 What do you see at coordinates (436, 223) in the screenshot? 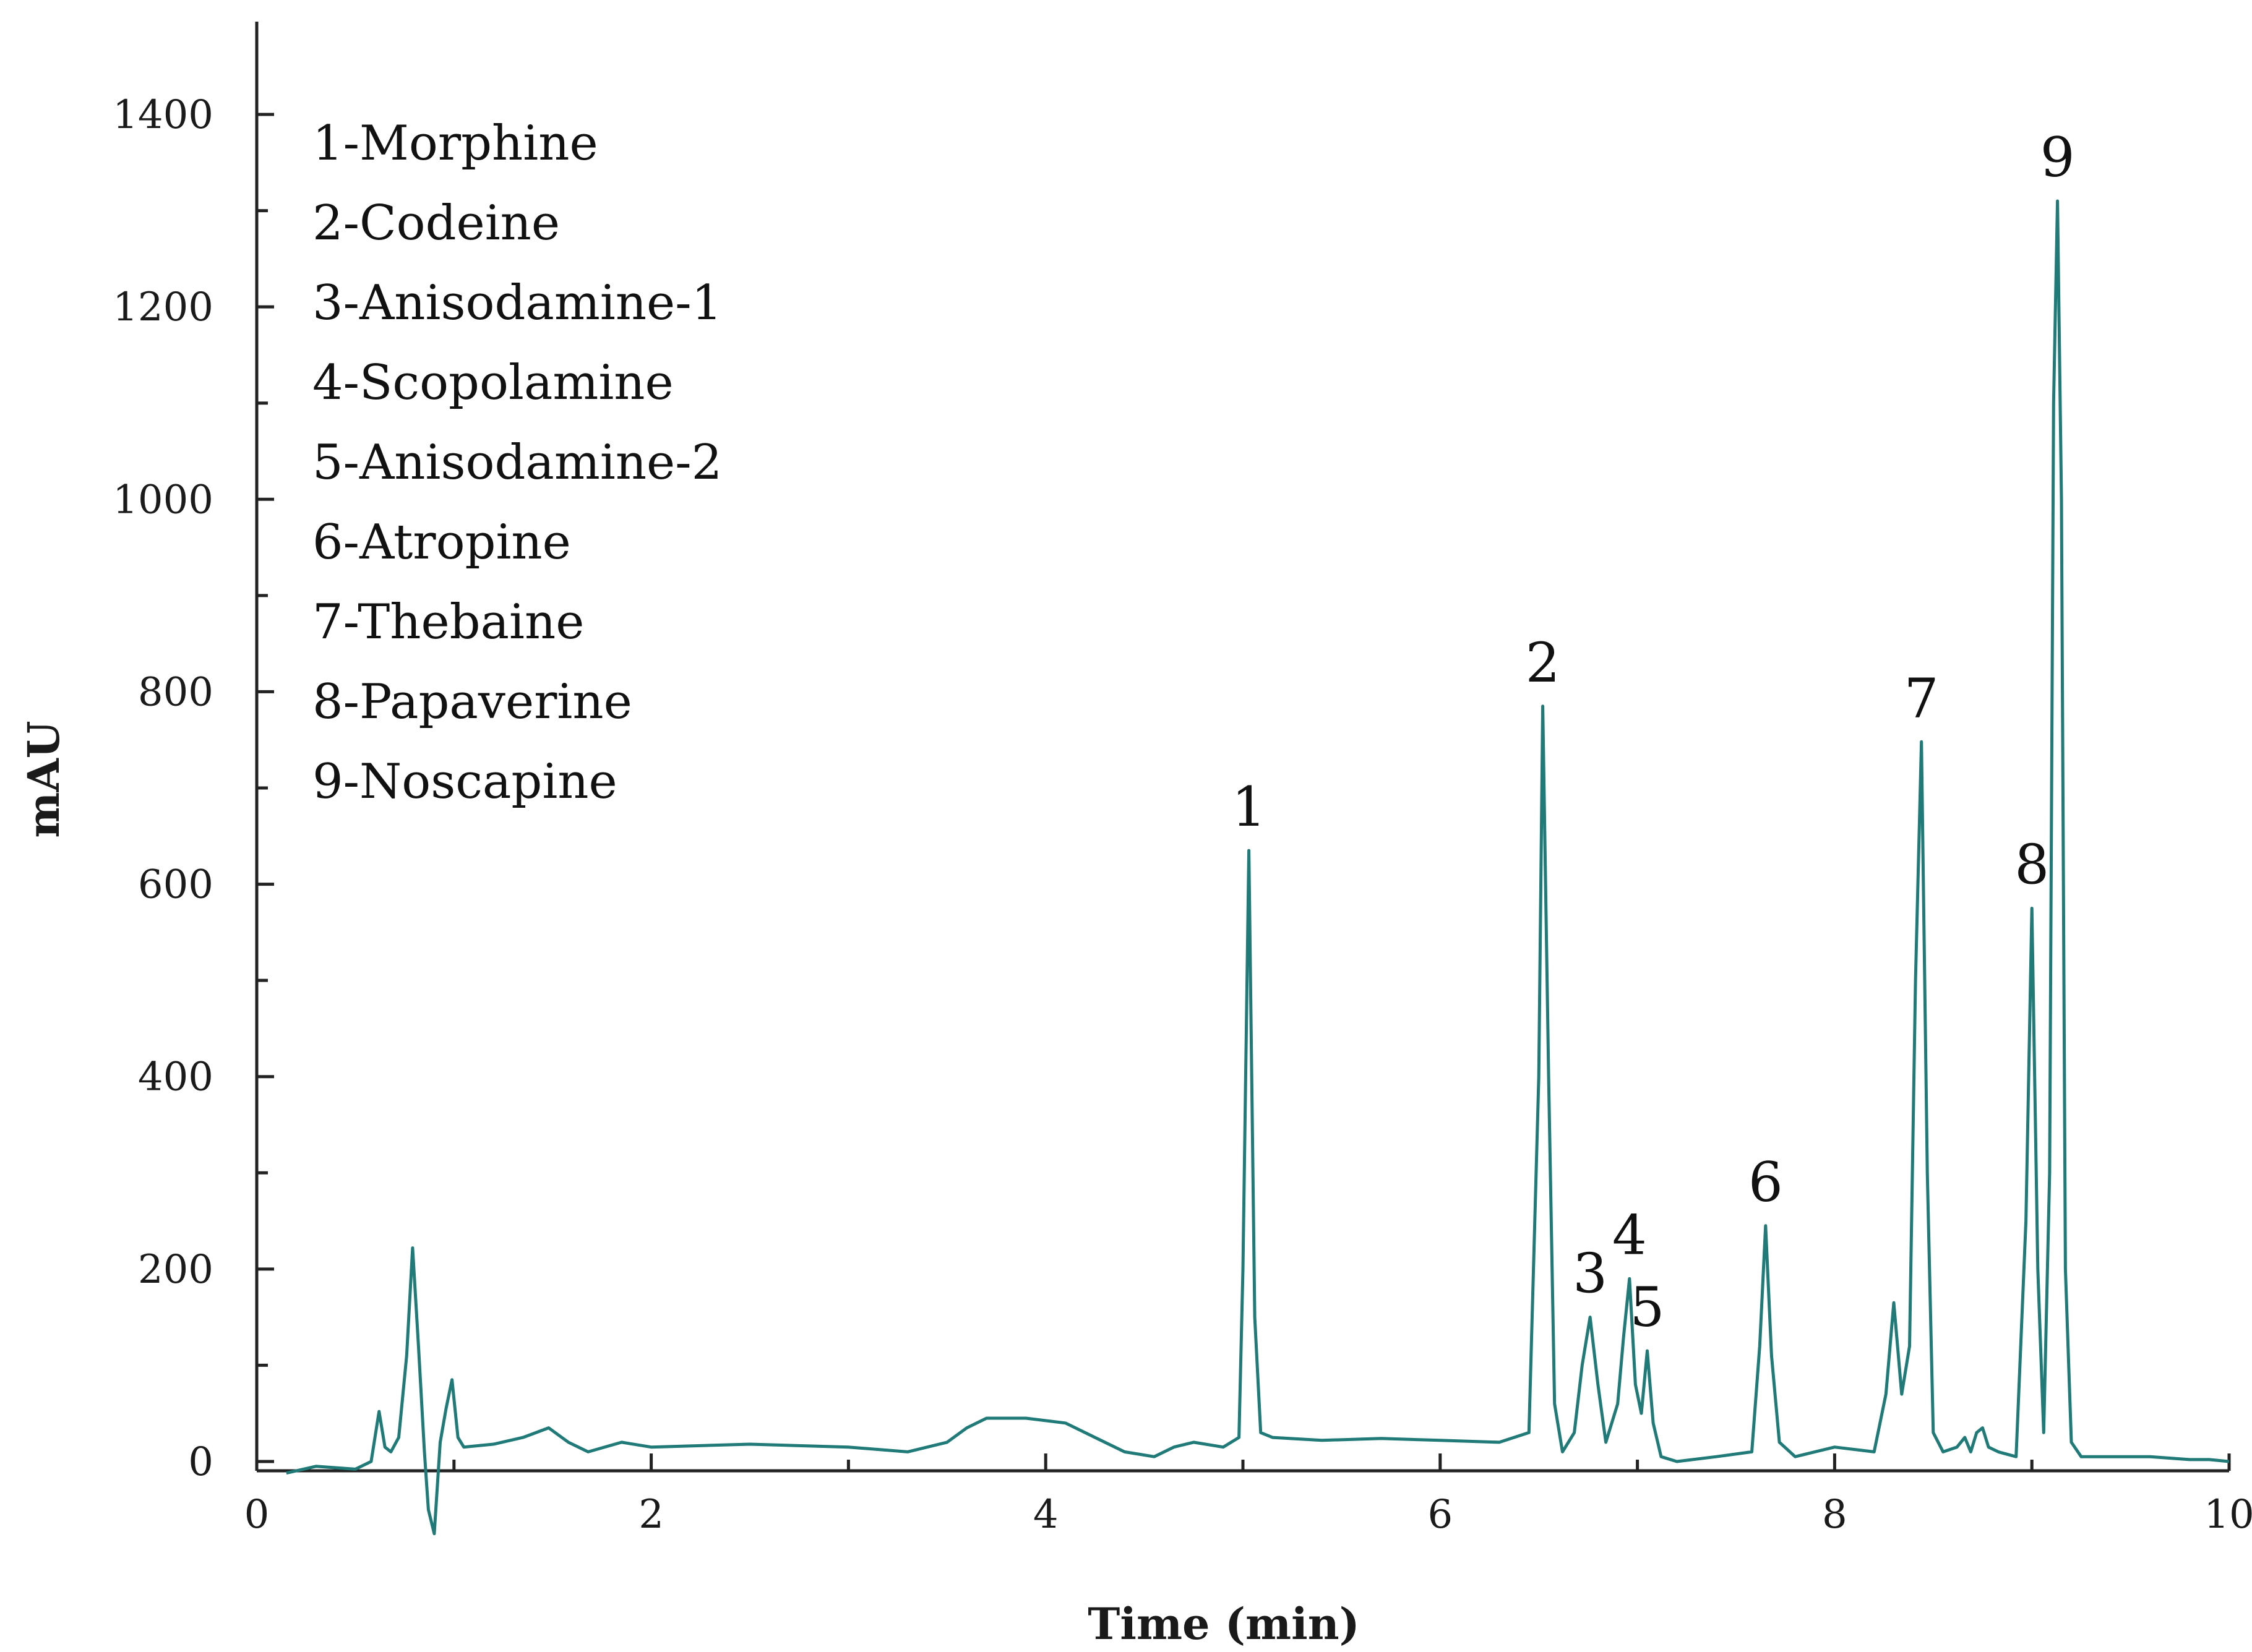
I see `legend-entry: 2-Codeine` at bounding box center [436, 223].